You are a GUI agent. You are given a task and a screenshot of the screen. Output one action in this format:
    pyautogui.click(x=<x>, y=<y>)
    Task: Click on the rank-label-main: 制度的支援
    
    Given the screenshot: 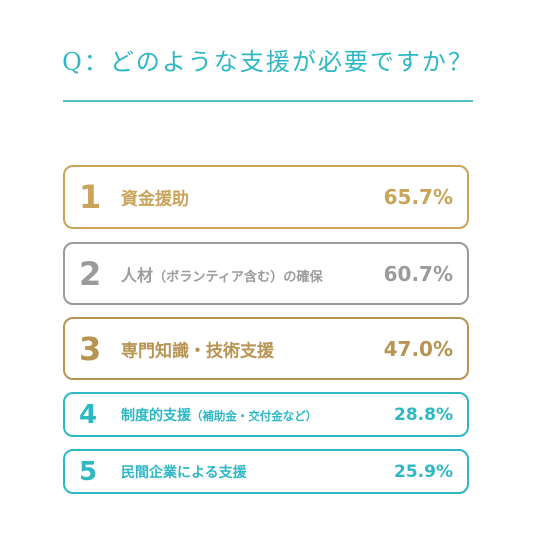 What is the action you would take?
    pyautogui.click(x=156, y=415)
    